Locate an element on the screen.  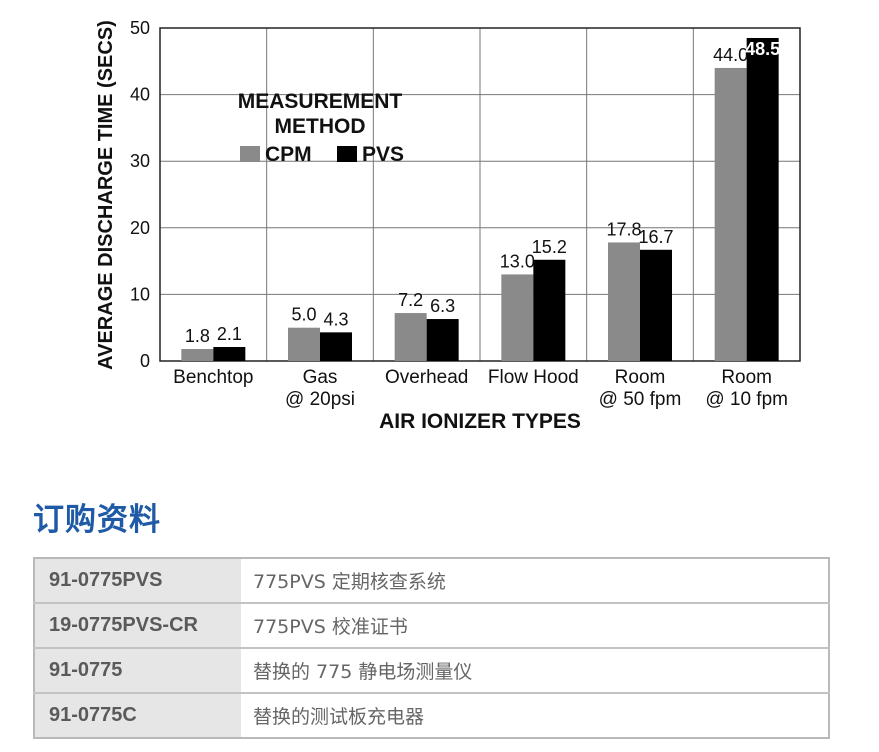
data-label: 1.8 is located at coordinates (197, 336).